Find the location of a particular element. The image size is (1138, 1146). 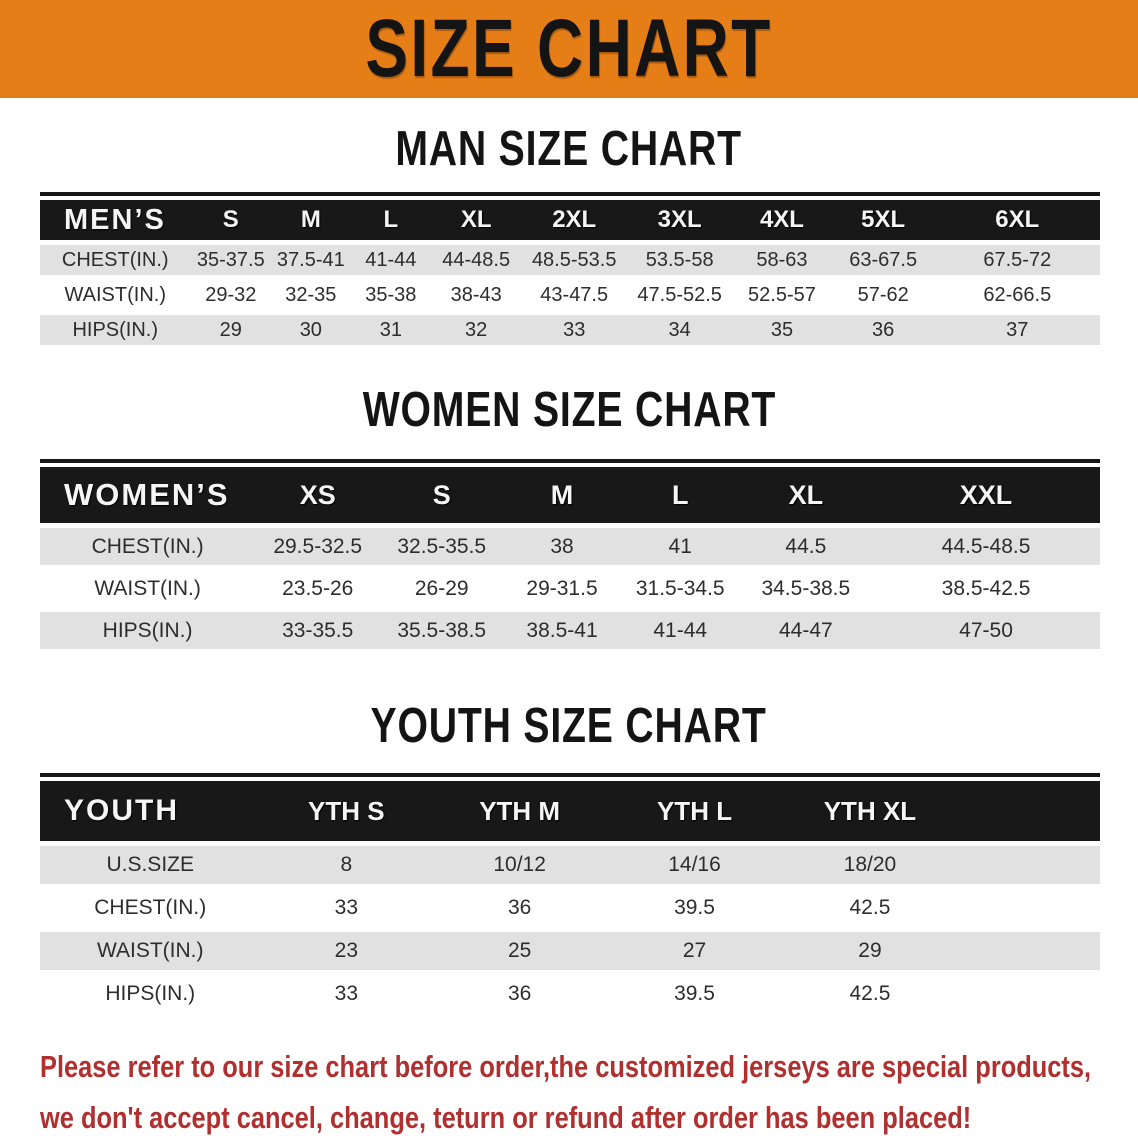

youth-heading: YOUTH SIZE CHART is located at coordinates (569, 702).